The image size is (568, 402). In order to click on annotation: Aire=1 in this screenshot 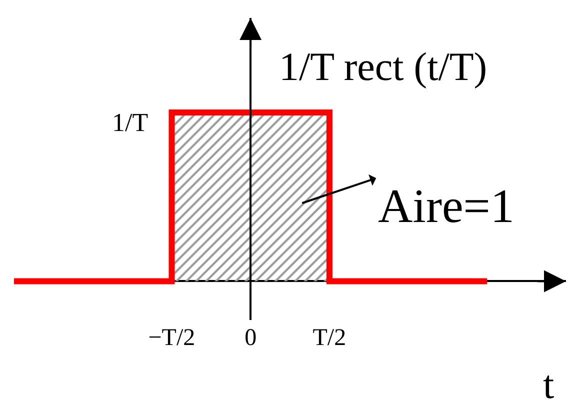, I will do `click(446, 206)`.